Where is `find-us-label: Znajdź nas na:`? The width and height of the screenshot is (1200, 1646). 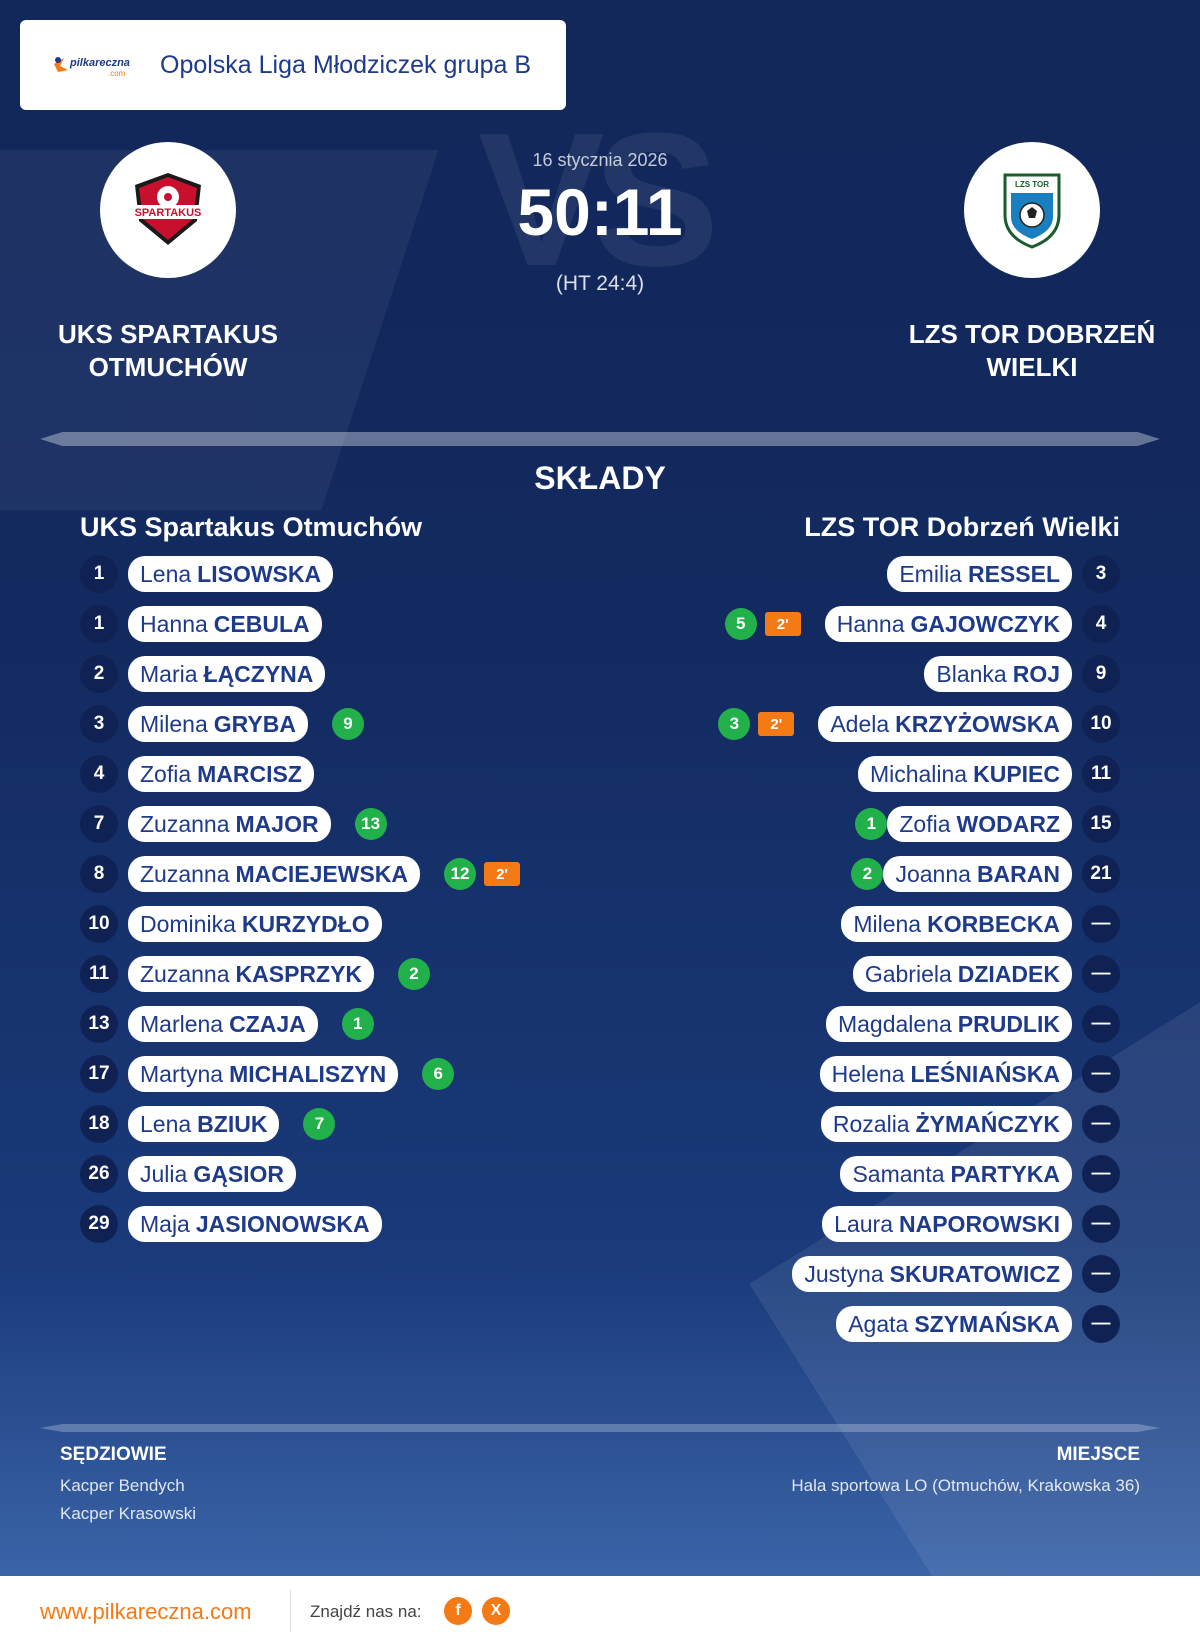 find-us-label: Znajdź nas na: is located at coordinates (366, 1611).